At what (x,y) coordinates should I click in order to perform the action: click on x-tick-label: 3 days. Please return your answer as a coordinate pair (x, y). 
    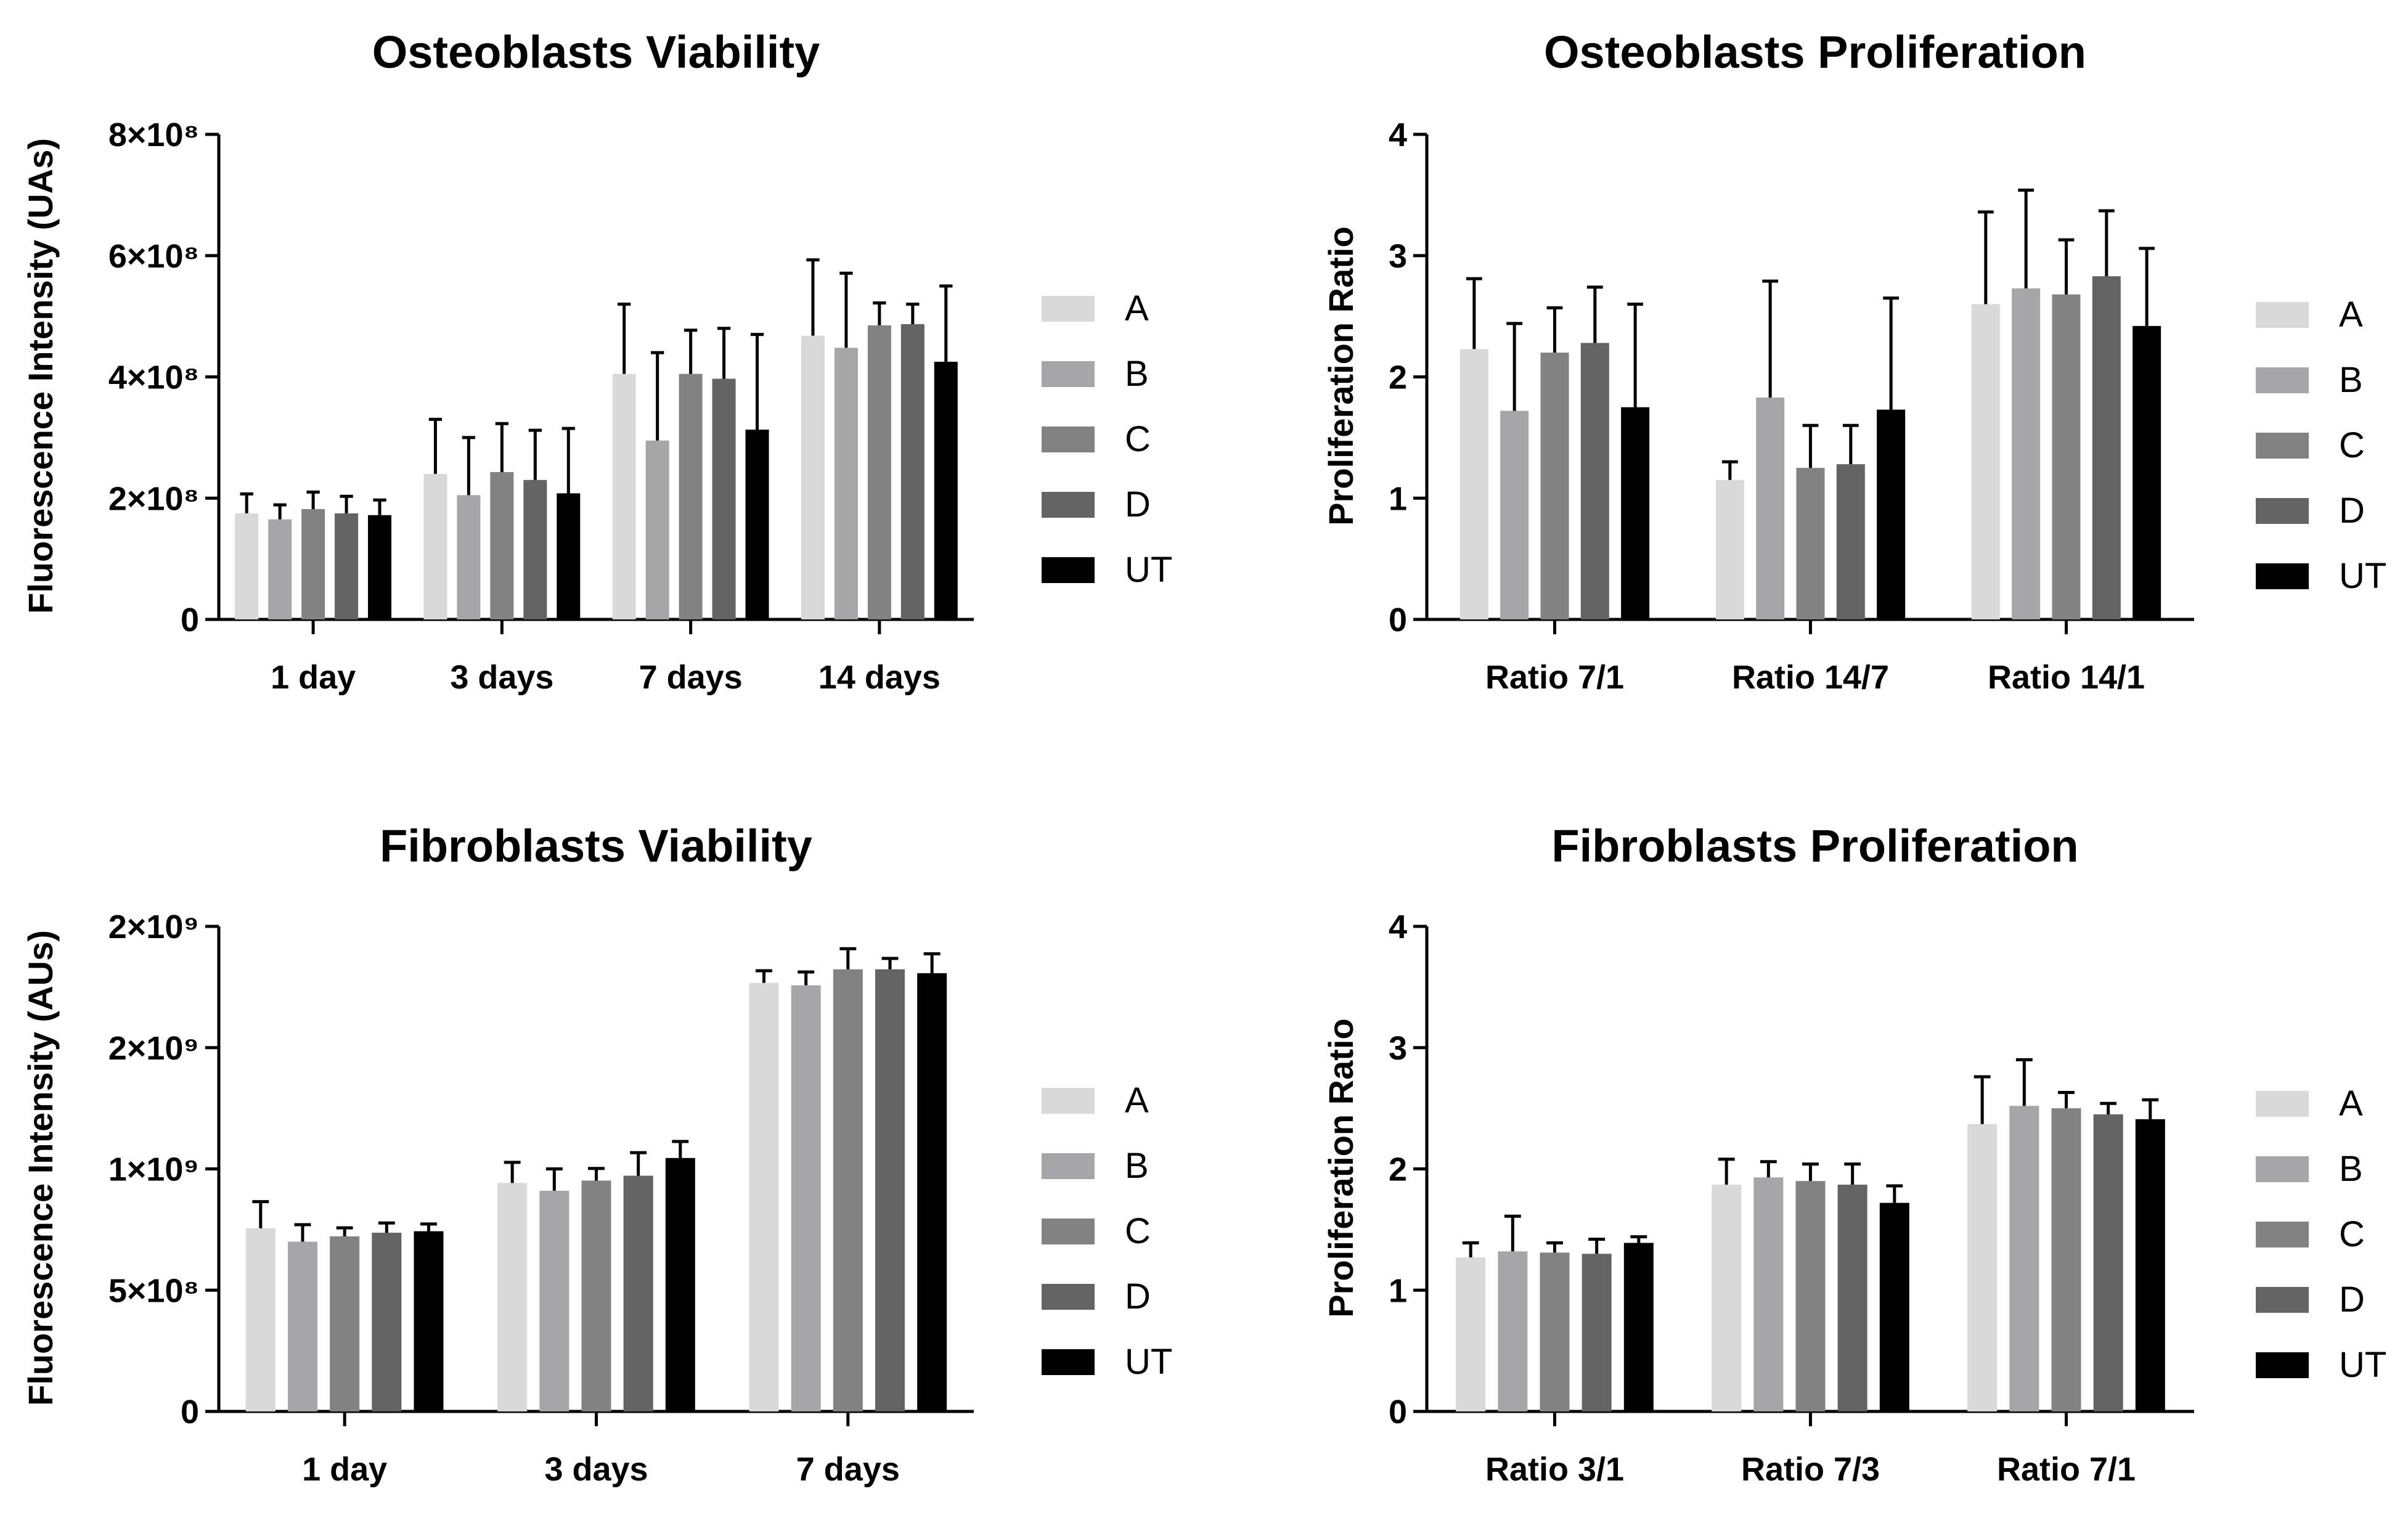
    Looking at the image, I should click on (596, 1469).